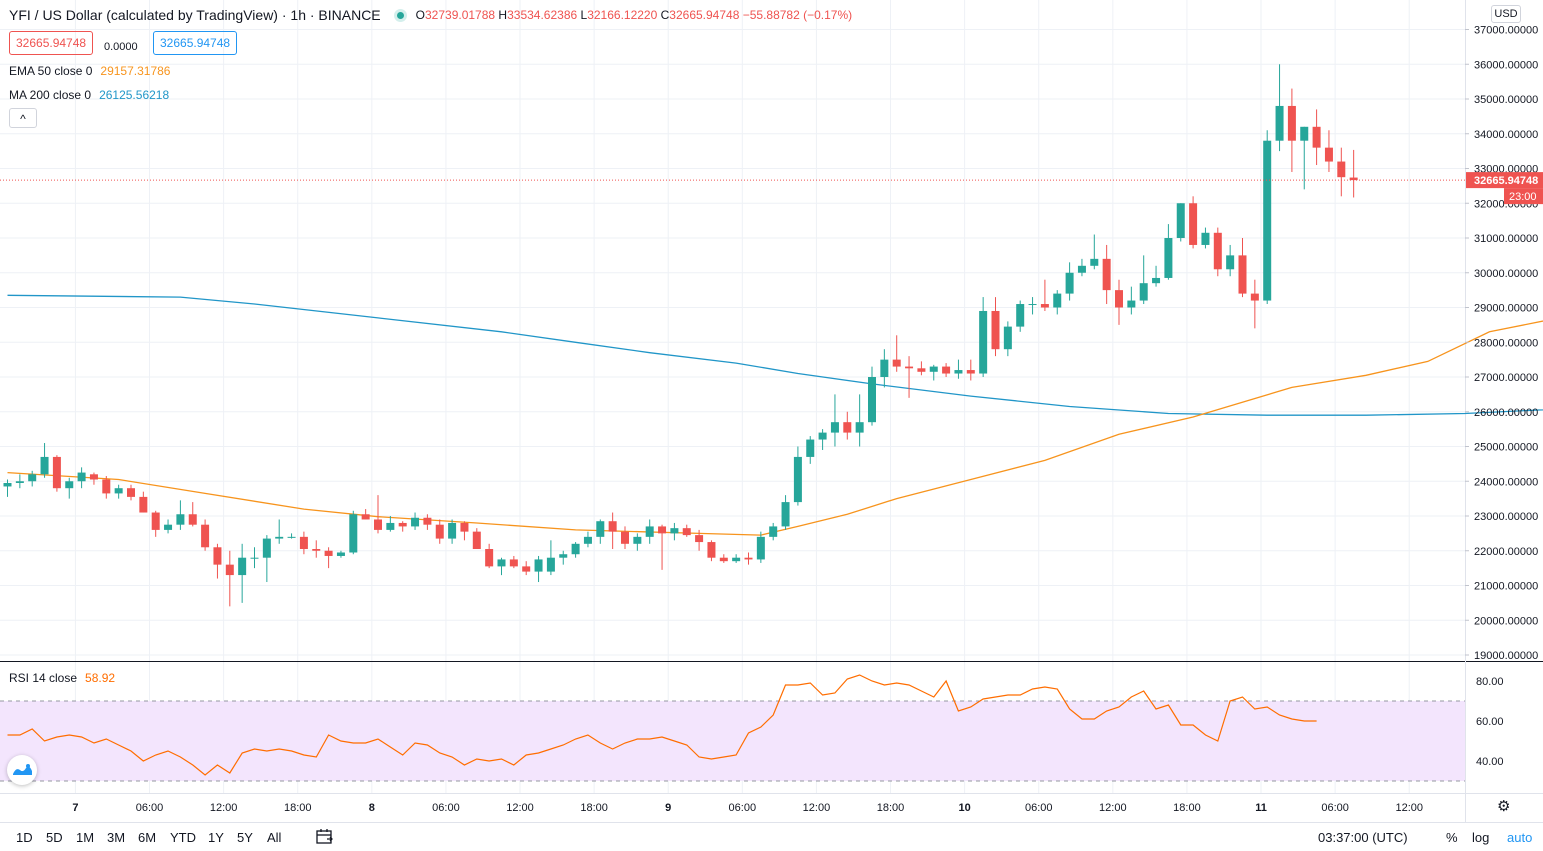 This screenshot has width=1543, height=851. I want to click on rsi-legend: RSI 14 close 58.92, so click(62, 678).